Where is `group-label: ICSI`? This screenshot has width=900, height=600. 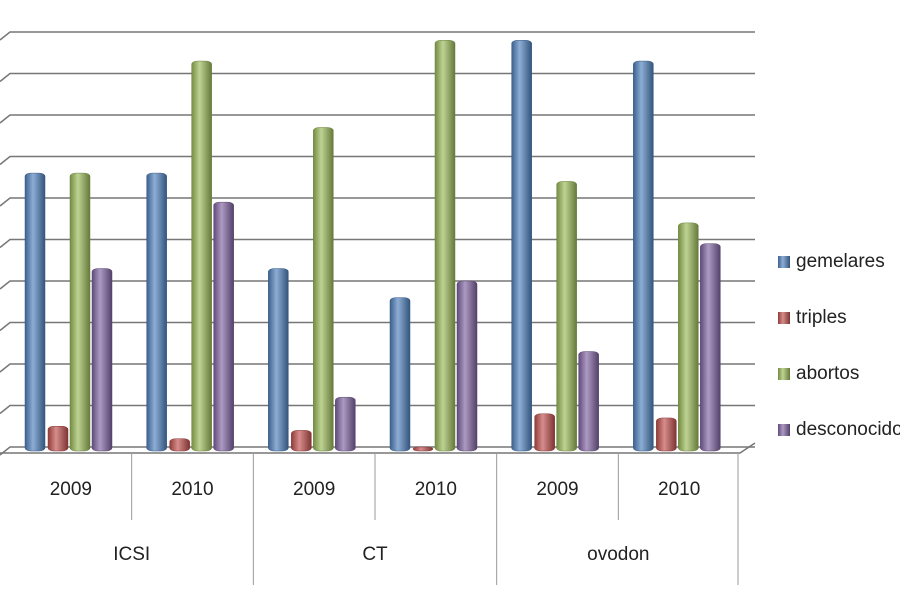 group-label: ICSI is located at coordinates (131, 554).